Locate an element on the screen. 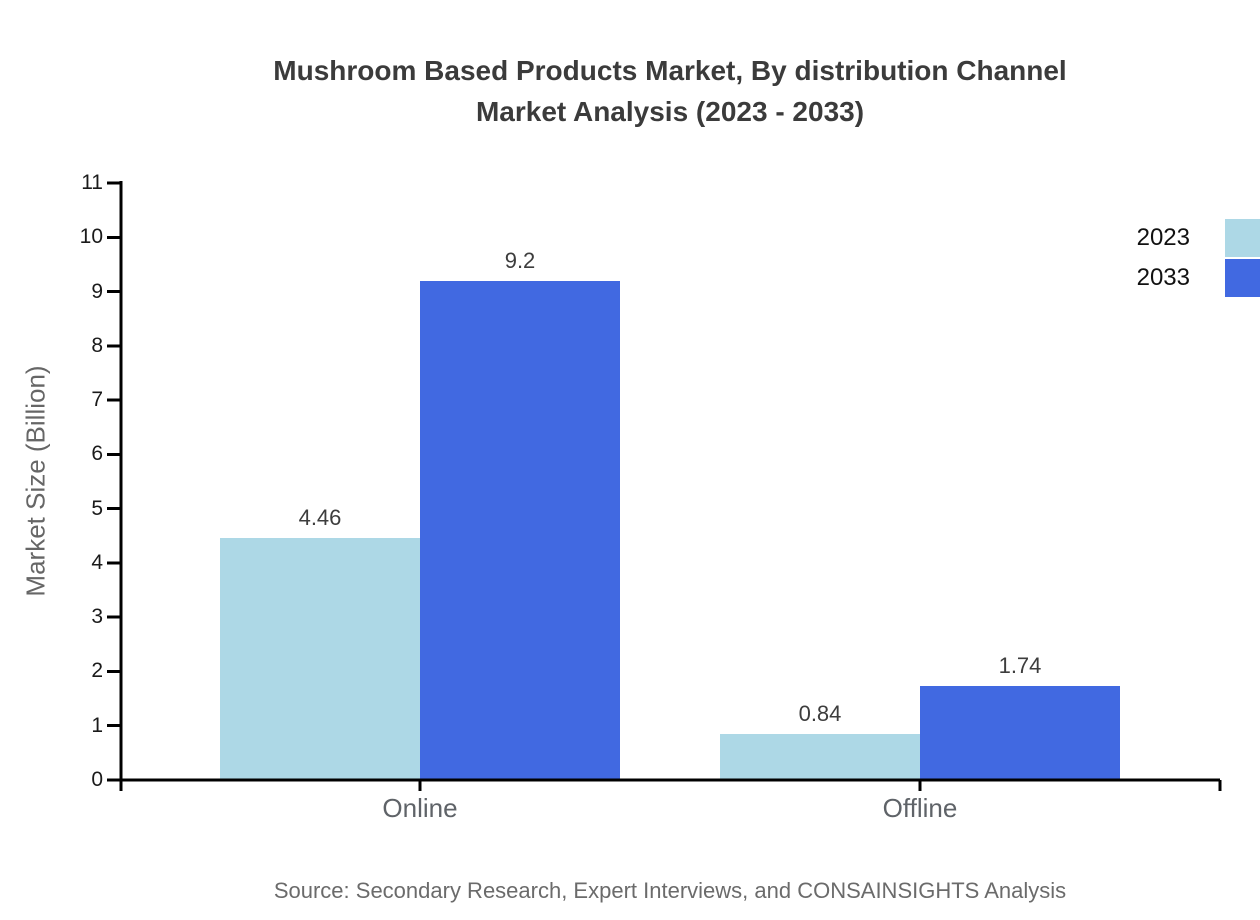 The image size is (1260, 920). y-tick-label-0: 0 is located at coordinates (97, 779).